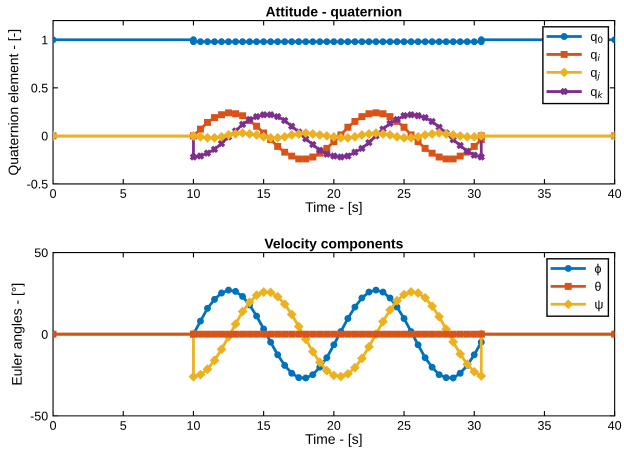  Describe the element at coordinates (37, 184) in the screenshot. I see `y-tick-label: -0.5` at that location.